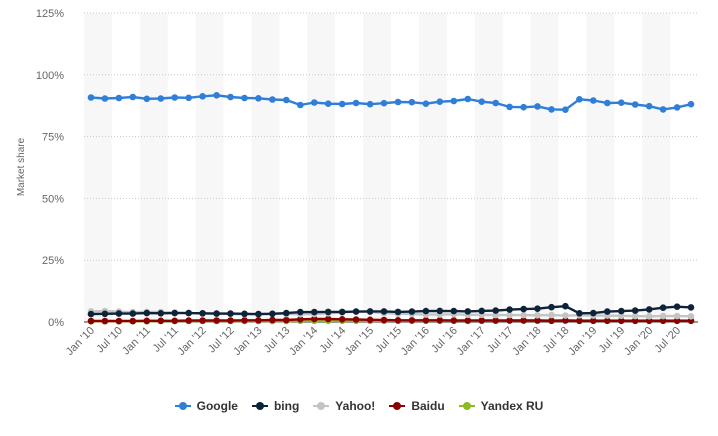  I want to click on legend-item: Yandex RU, so click(500, 406).